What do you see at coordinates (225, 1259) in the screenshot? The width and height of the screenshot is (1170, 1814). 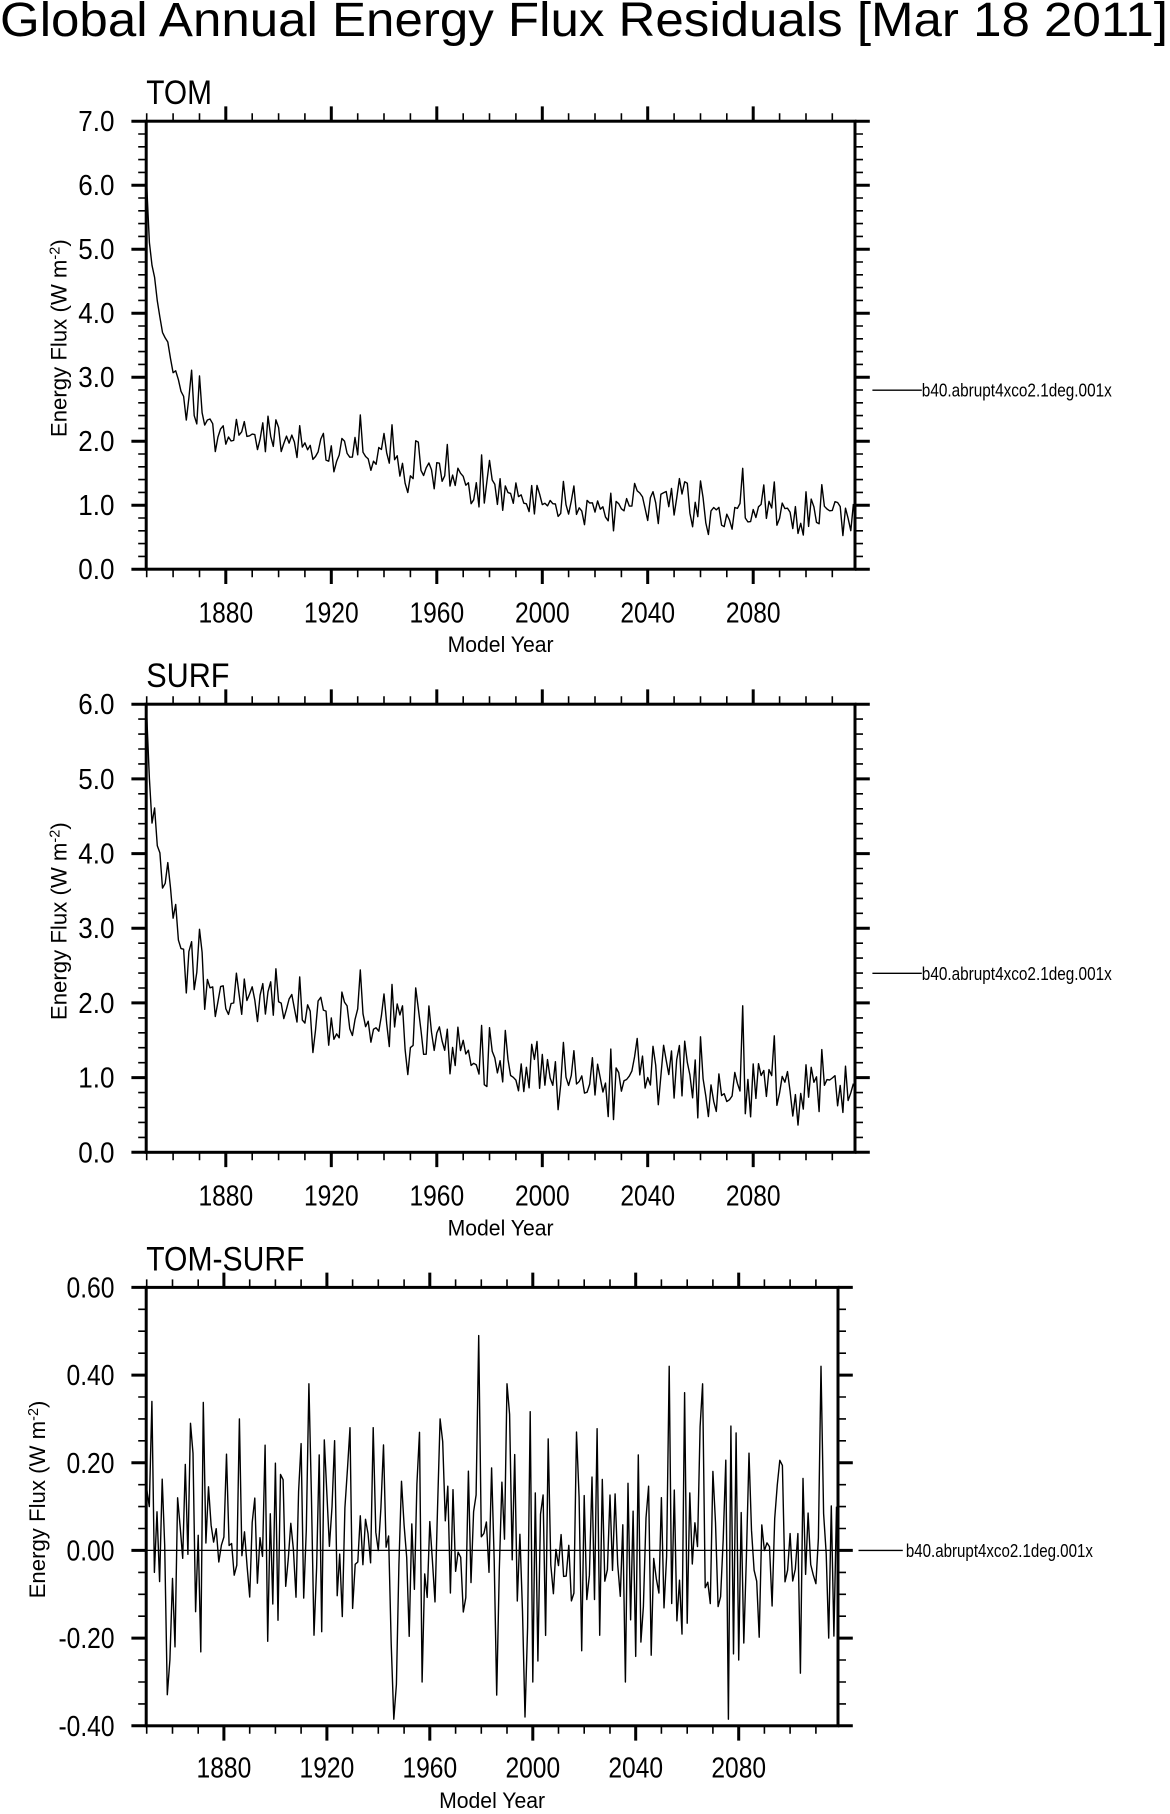 I see `svg-text: TOM-SURF` at bounding box center [225, 1259].